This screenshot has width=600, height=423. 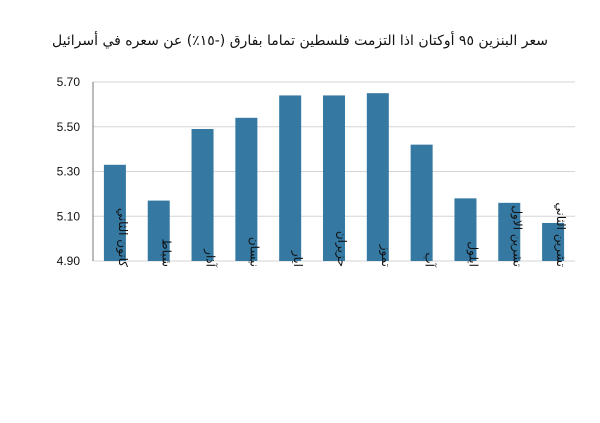 What do you see at coordinates (297, 258) in the screenshot?
I see `x-tick-label: ايار` at bounding box center [297, 258].